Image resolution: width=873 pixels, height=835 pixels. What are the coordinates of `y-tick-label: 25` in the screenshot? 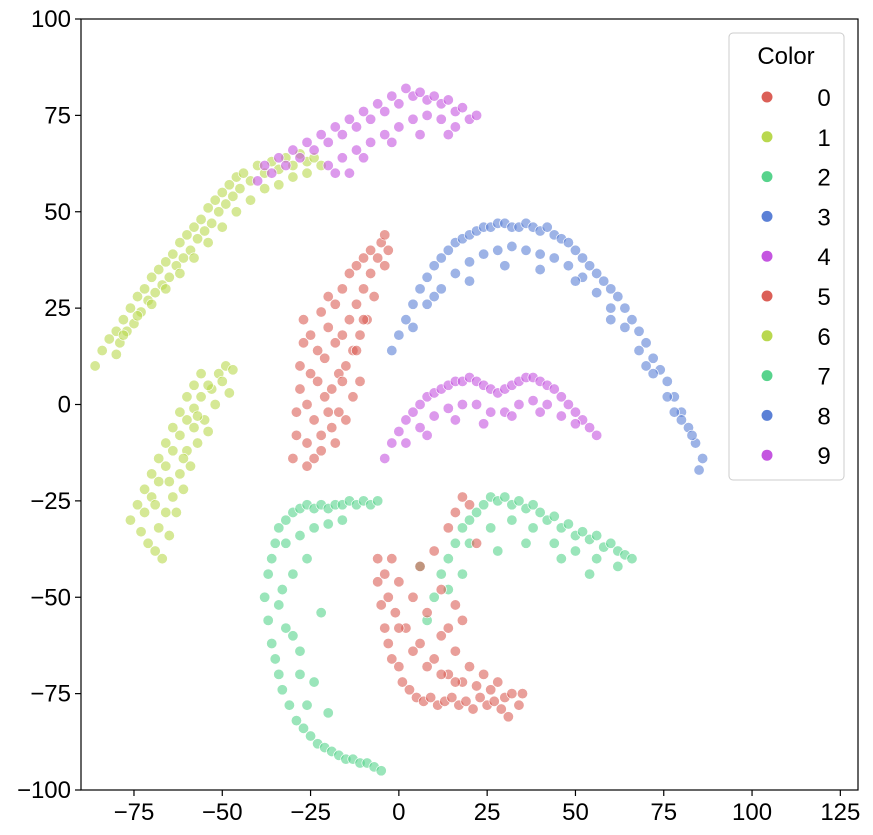 It's located at (57, 308).